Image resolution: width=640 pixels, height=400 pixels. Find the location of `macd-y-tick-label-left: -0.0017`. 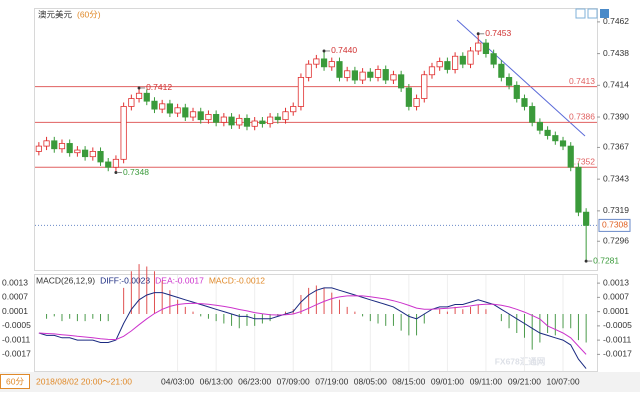

macd-y-tick-label-left: -0.0017 is located at coordinates (16, 354).